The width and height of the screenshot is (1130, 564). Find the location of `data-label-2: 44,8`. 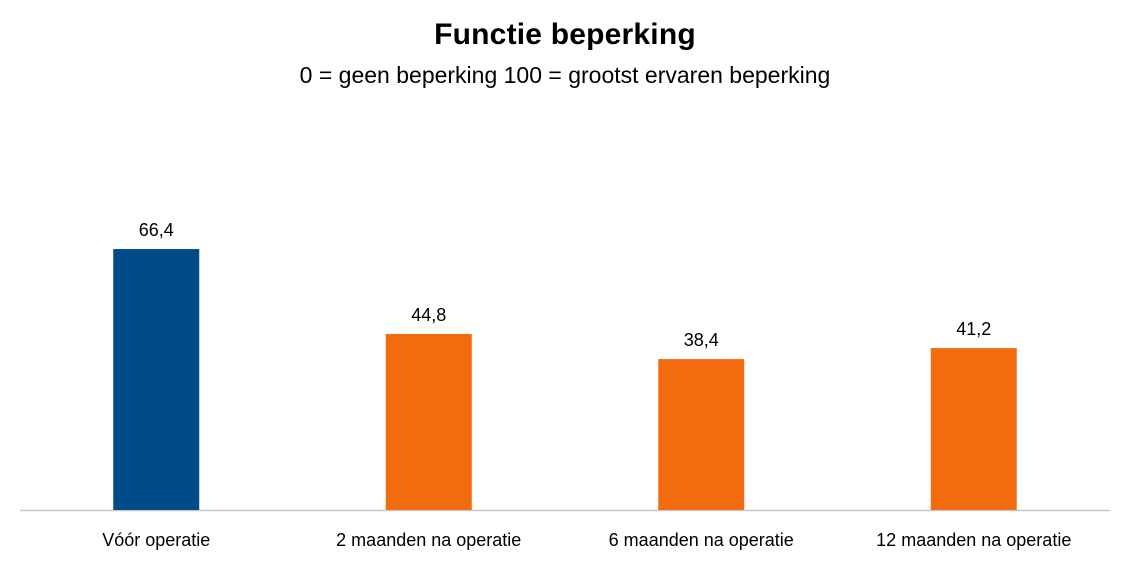

data-label-2: 44,8 is located at coordinates (428, 315).